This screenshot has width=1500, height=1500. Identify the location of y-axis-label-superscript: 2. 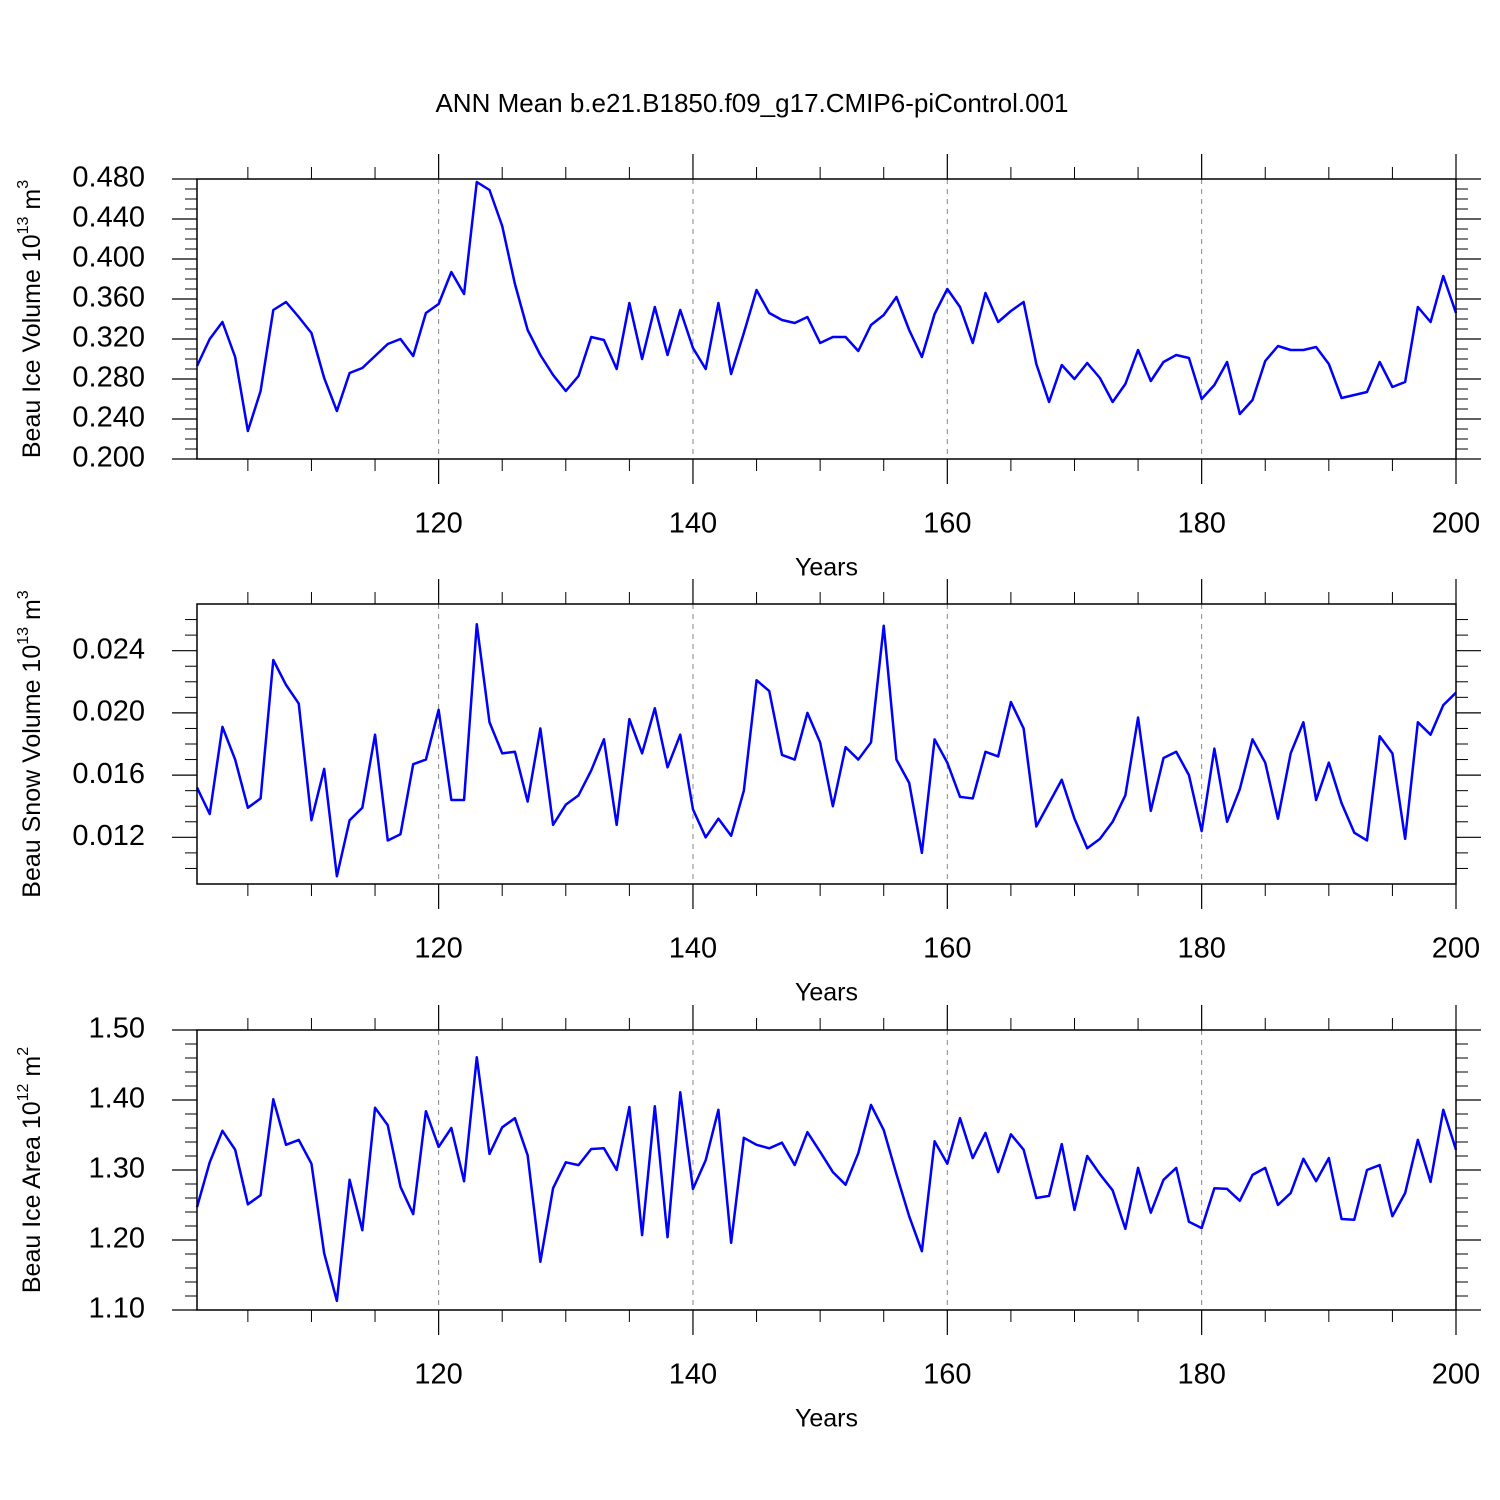
(23, 1051).